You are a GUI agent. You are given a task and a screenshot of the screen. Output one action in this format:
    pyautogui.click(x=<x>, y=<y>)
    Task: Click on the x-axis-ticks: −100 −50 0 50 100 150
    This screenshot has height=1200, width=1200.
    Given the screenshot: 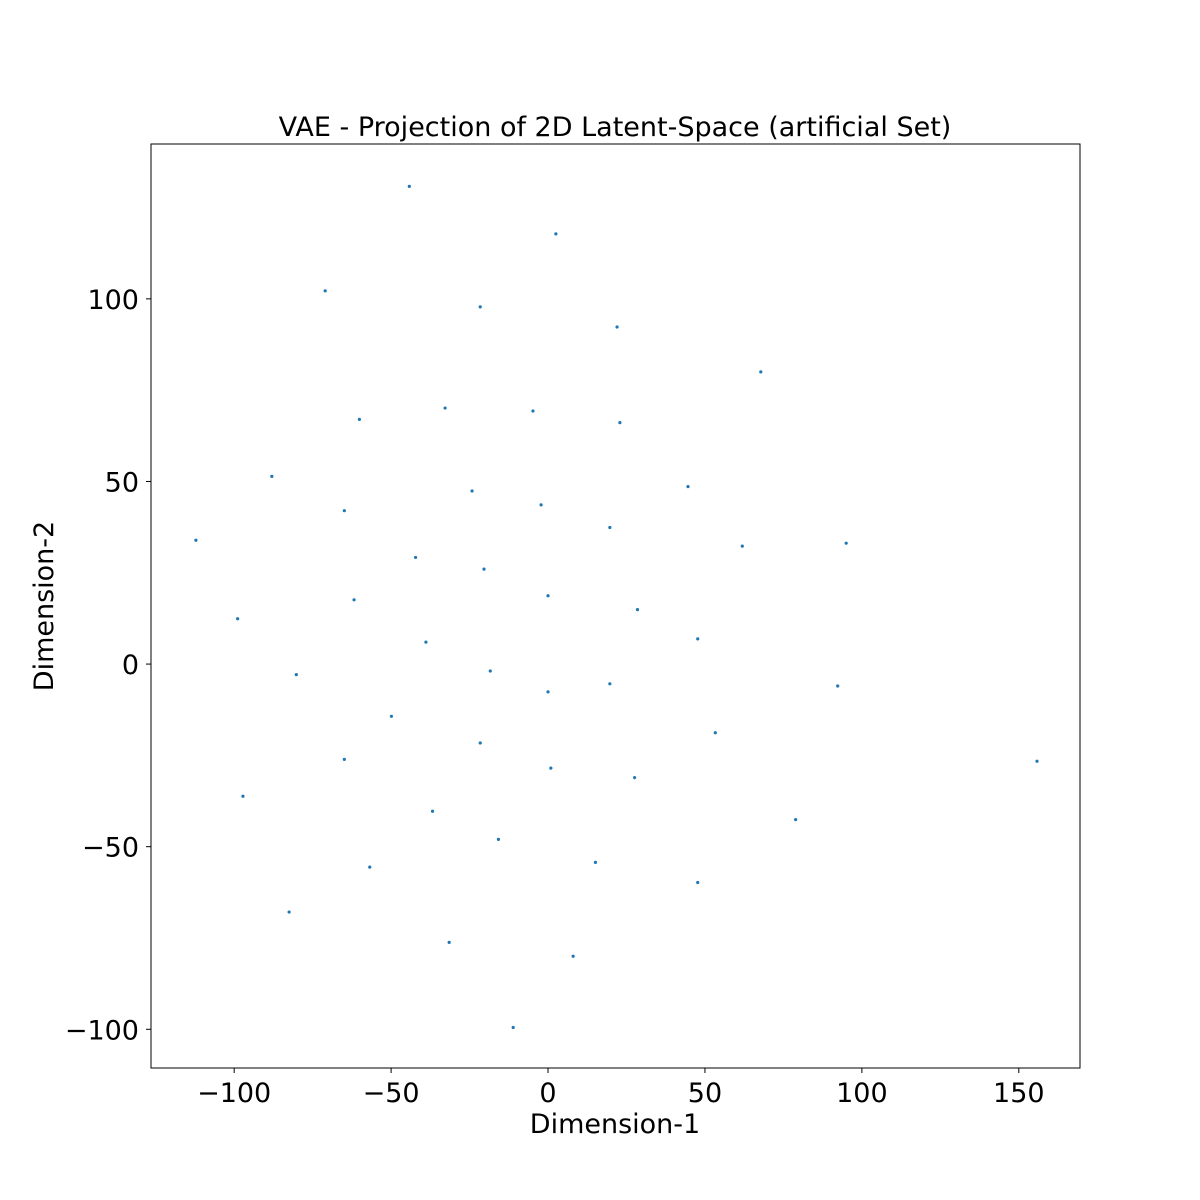 What is the action you would take?
    pyautogui.click(x=621, y=1088)
    